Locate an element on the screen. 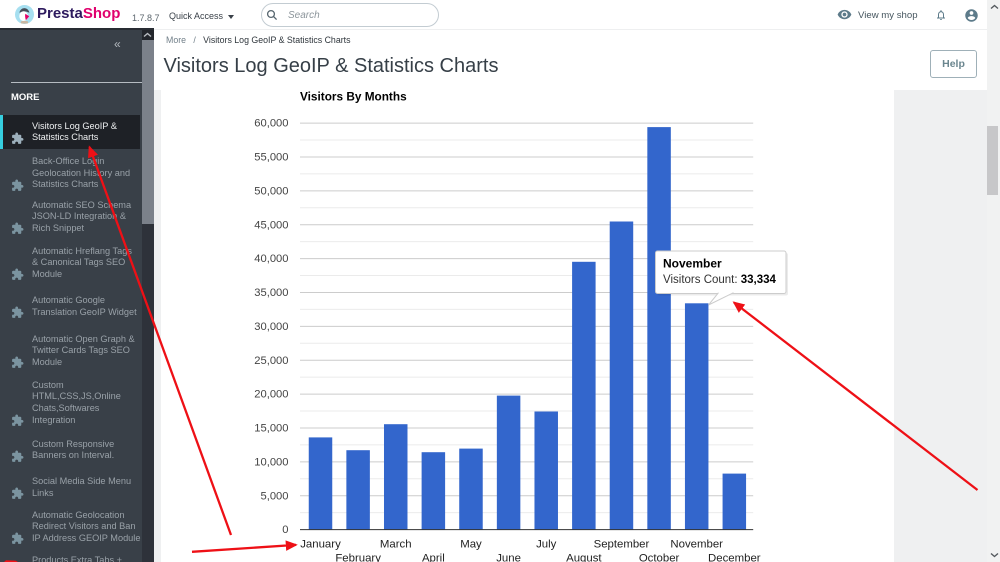 The image size is (1000, 562). svg-text: 30,000 is located at coordinates (271, 327).